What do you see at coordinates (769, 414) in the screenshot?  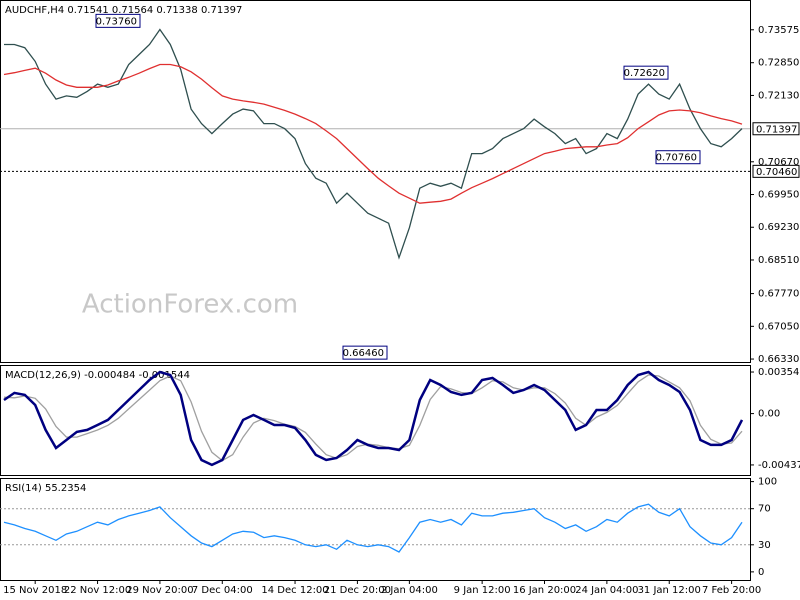 I see `y-tick-label: 0.00` at bounding box center [769, 414].